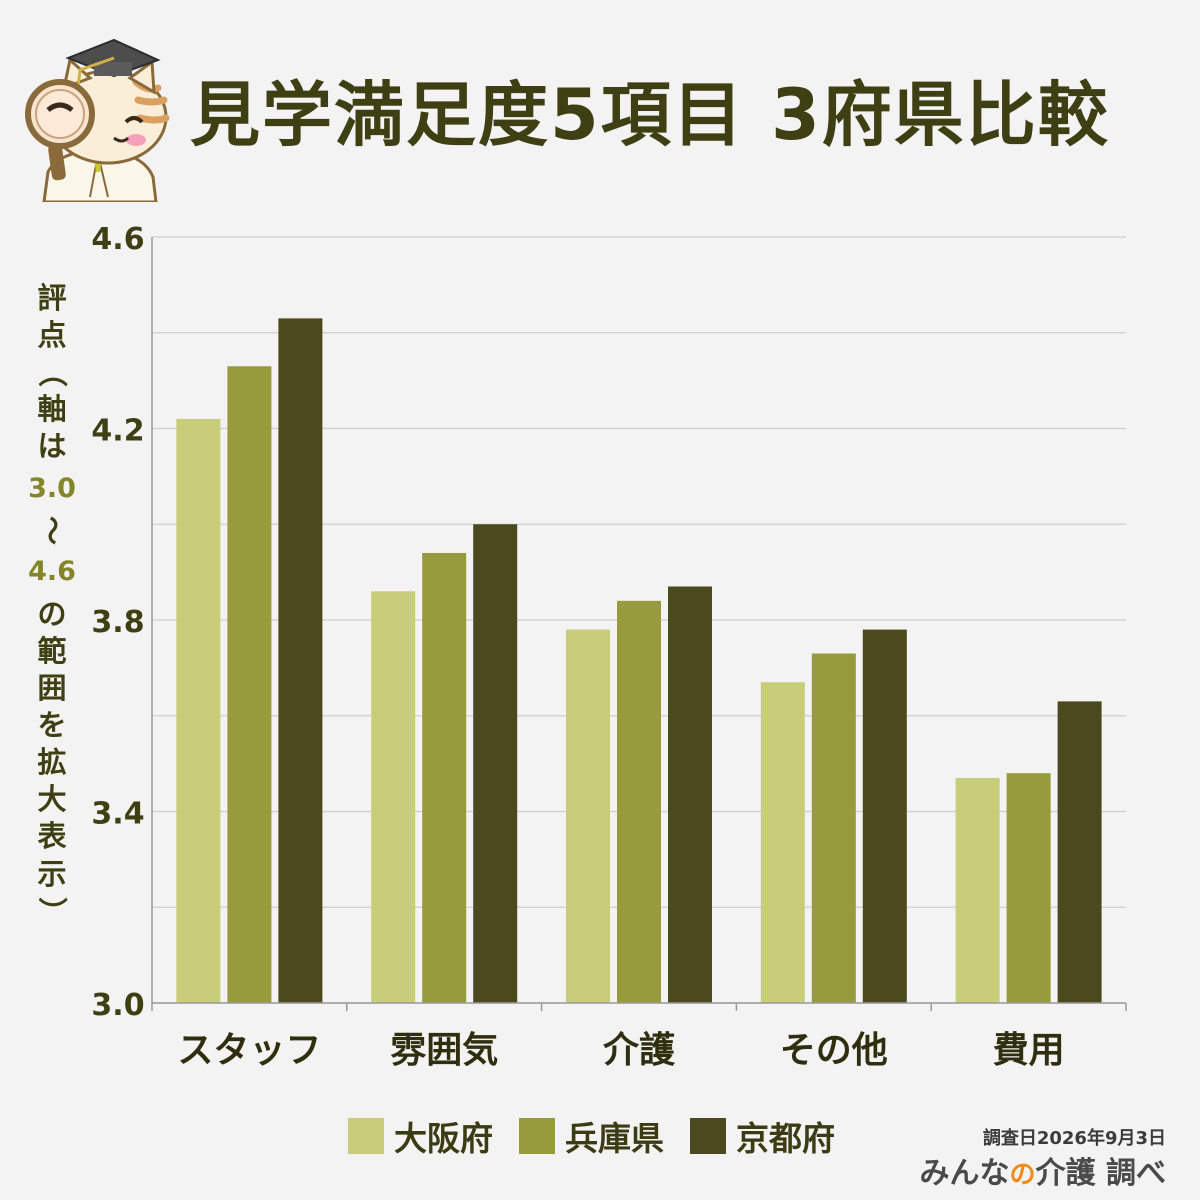 This screenshot has width=1200, height=1200. What do you see at coordinates (117, 431) in the screenshot?
I see `y-tick-label: 4.2` at bounding box center [117, 431].